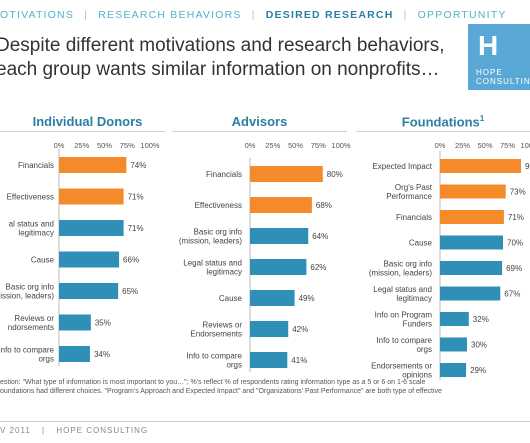  I want to click on category-label: Endorsements, so click(216, 334).